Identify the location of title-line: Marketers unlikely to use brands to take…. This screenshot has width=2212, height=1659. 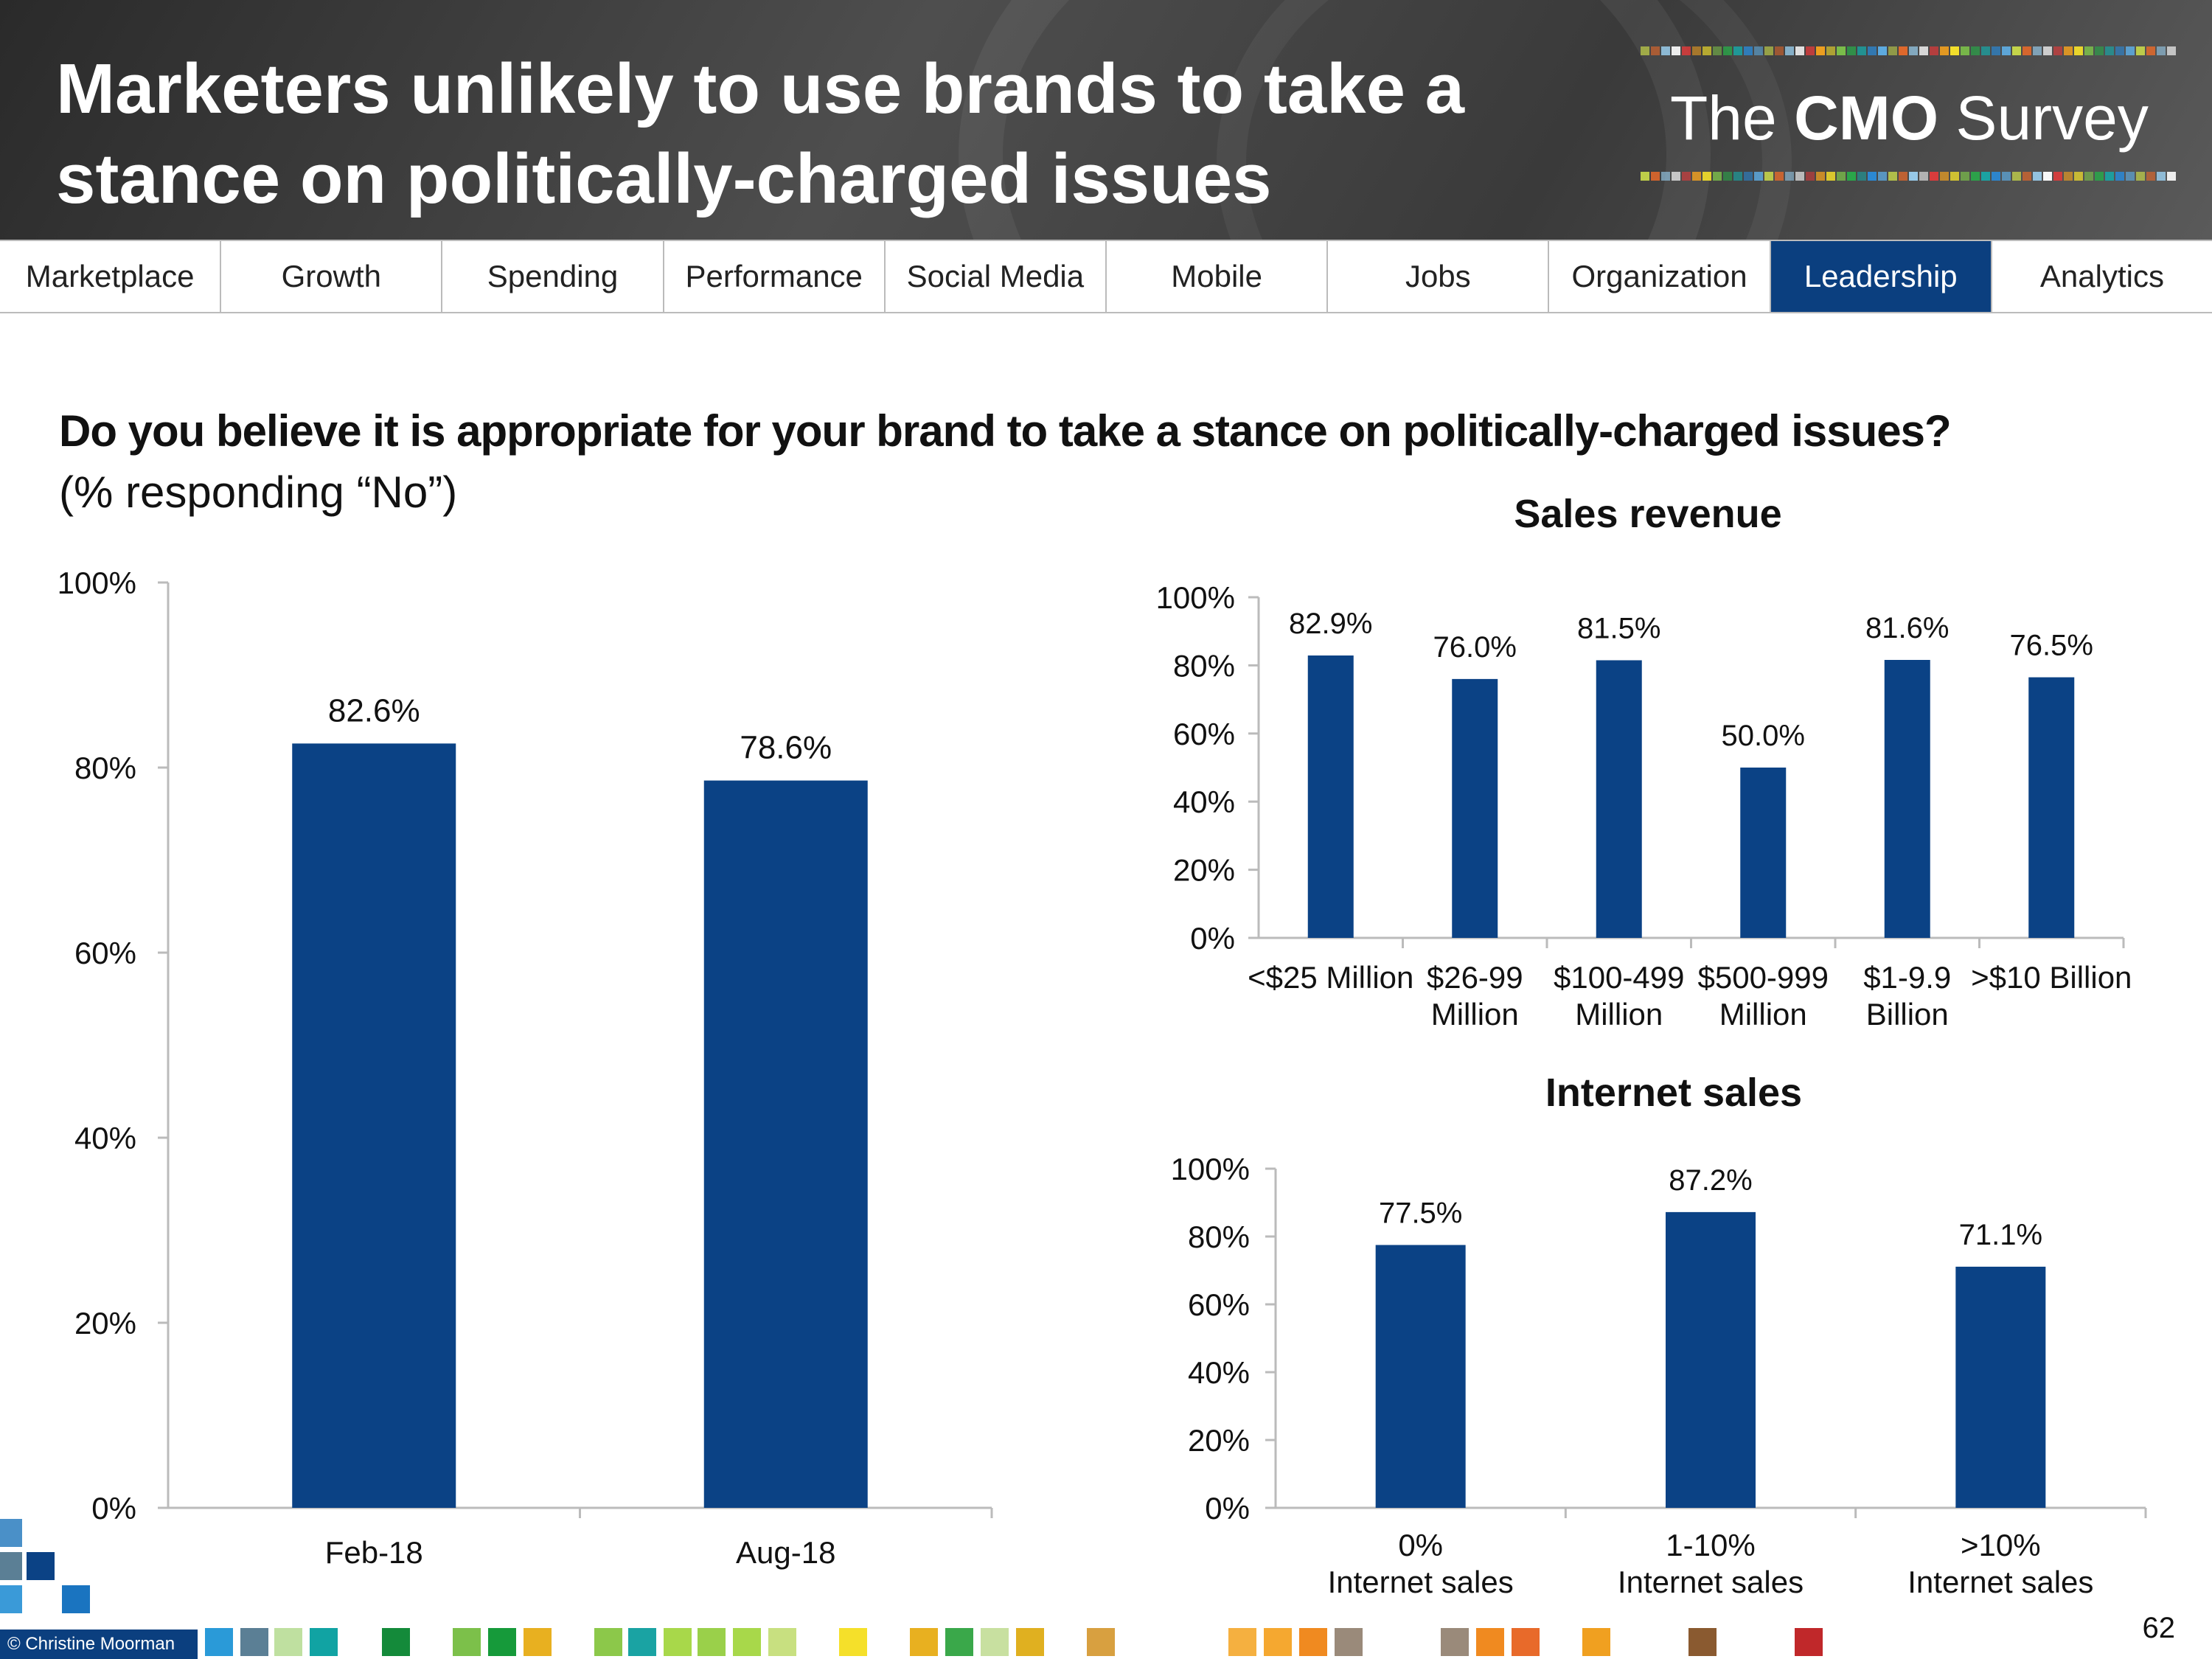
(760, 88).